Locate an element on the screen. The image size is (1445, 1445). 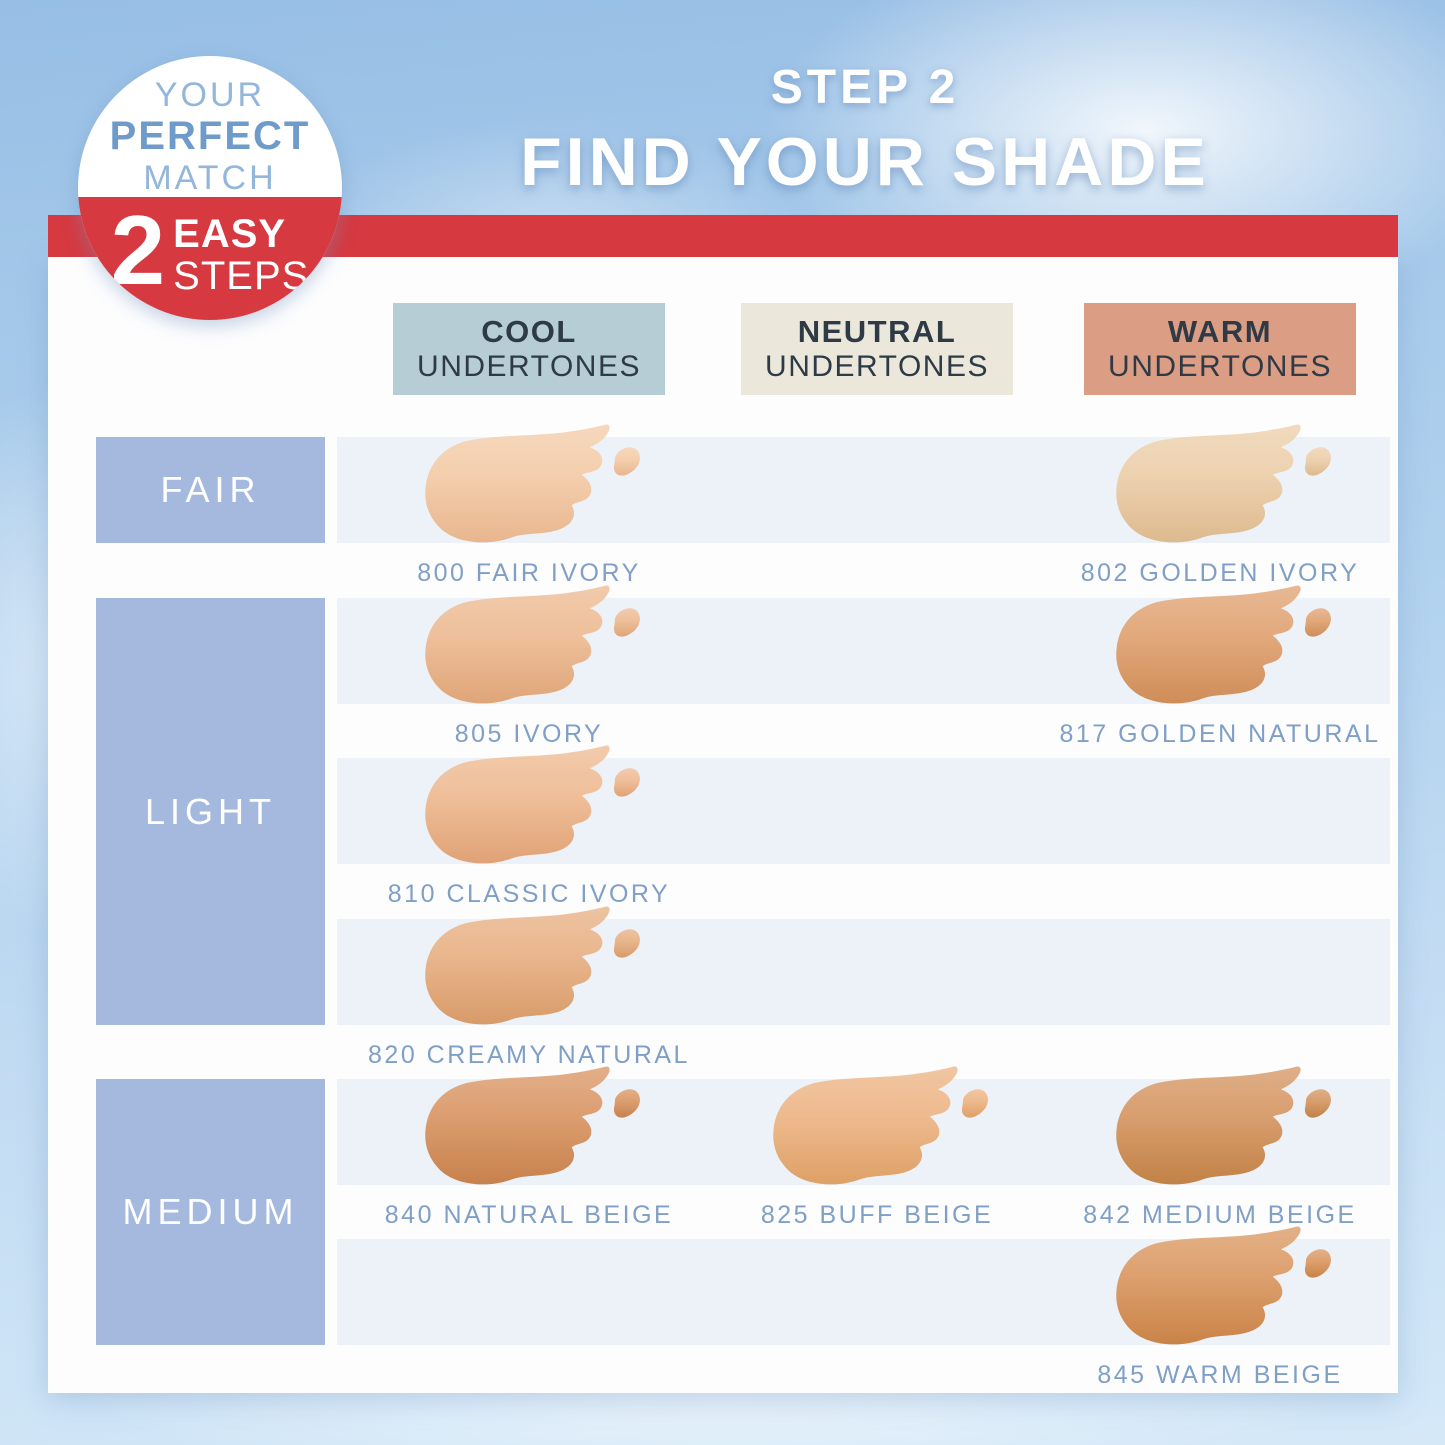
shade-name-label: 825 BUFF BEIGE is located at coordinates (877, 1215).